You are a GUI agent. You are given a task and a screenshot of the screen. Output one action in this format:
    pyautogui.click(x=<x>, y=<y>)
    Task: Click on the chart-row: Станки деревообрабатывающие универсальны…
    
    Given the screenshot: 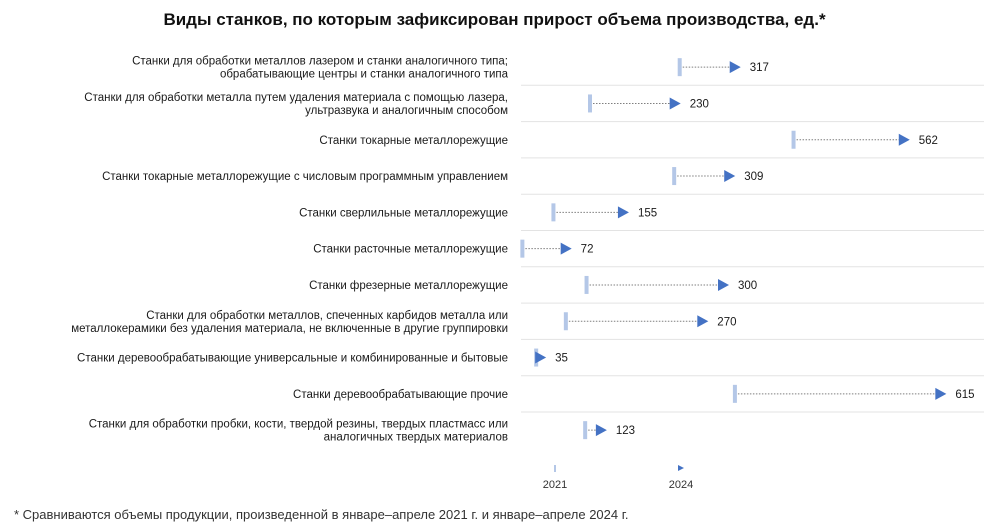 What is the action you would take?
    pyautogui.click(x=530, y=362)
    